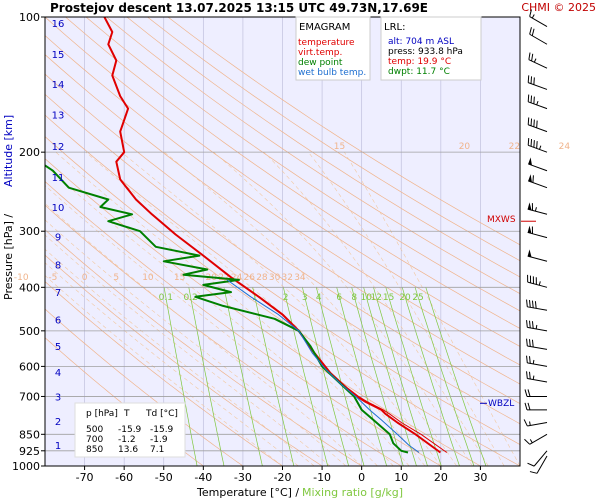 Image resolution: width=600 pixels, height=500 pixels. Describe the element at coordinates (58, 373) in the screenshot. I see `altitude-label: 4` at that location.